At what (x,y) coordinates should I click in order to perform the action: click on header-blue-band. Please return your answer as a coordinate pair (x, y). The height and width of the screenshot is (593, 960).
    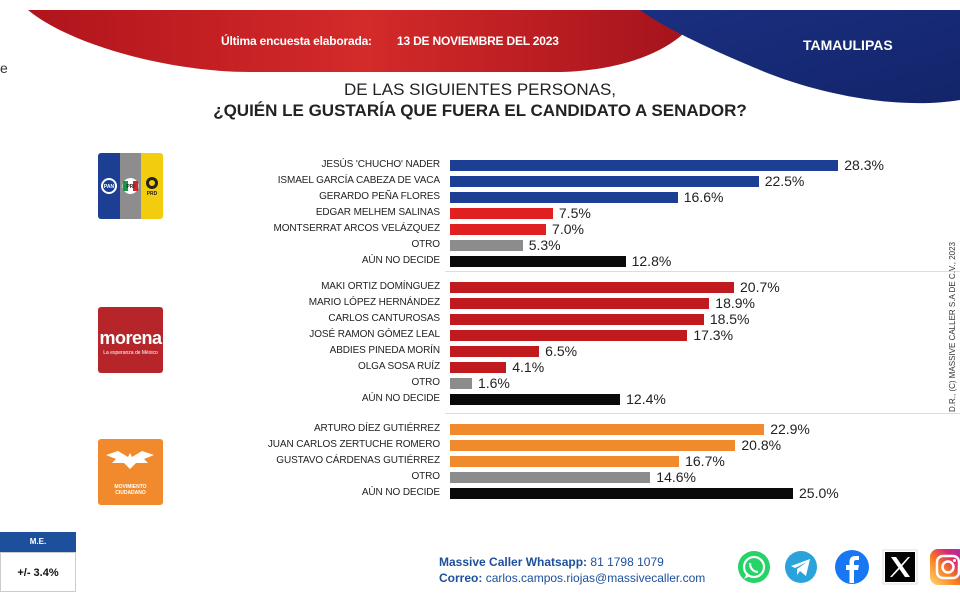
    Looking at the image, I should click on (800, 57).